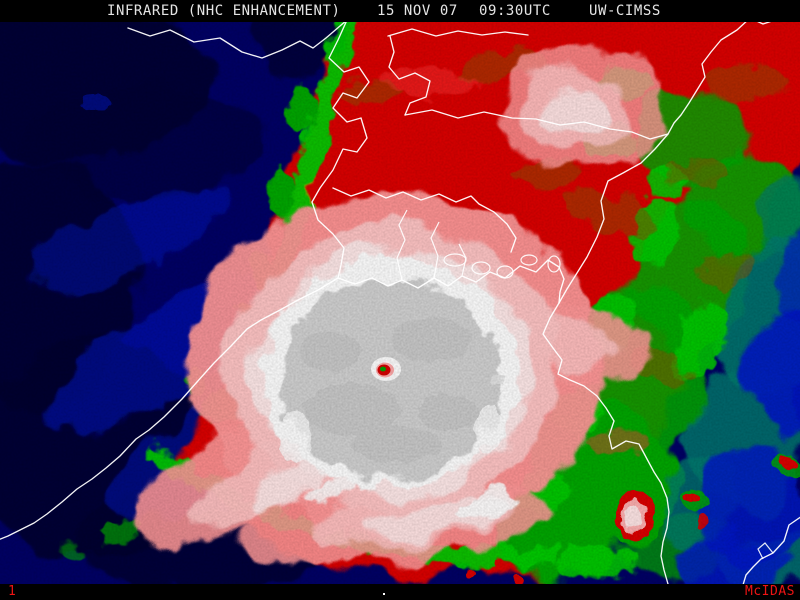 The image size is (800, 600). What do you see at coordinates (237, 39) in the screenshot?
I see `north-india-border` at bounding box center [237, 39].